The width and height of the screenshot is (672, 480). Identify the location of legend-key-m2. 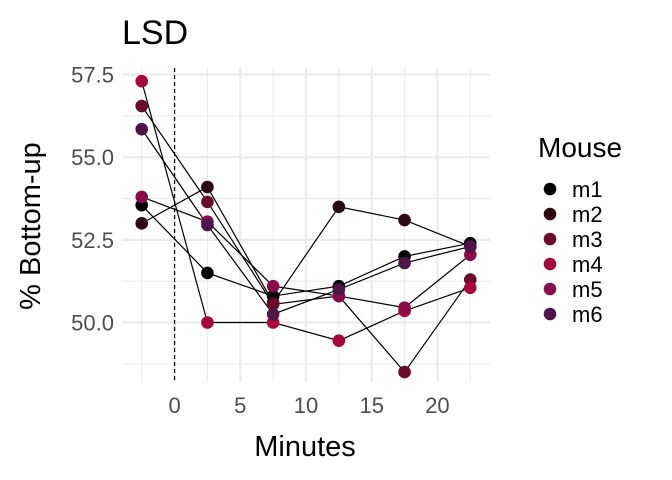
(550, 214).